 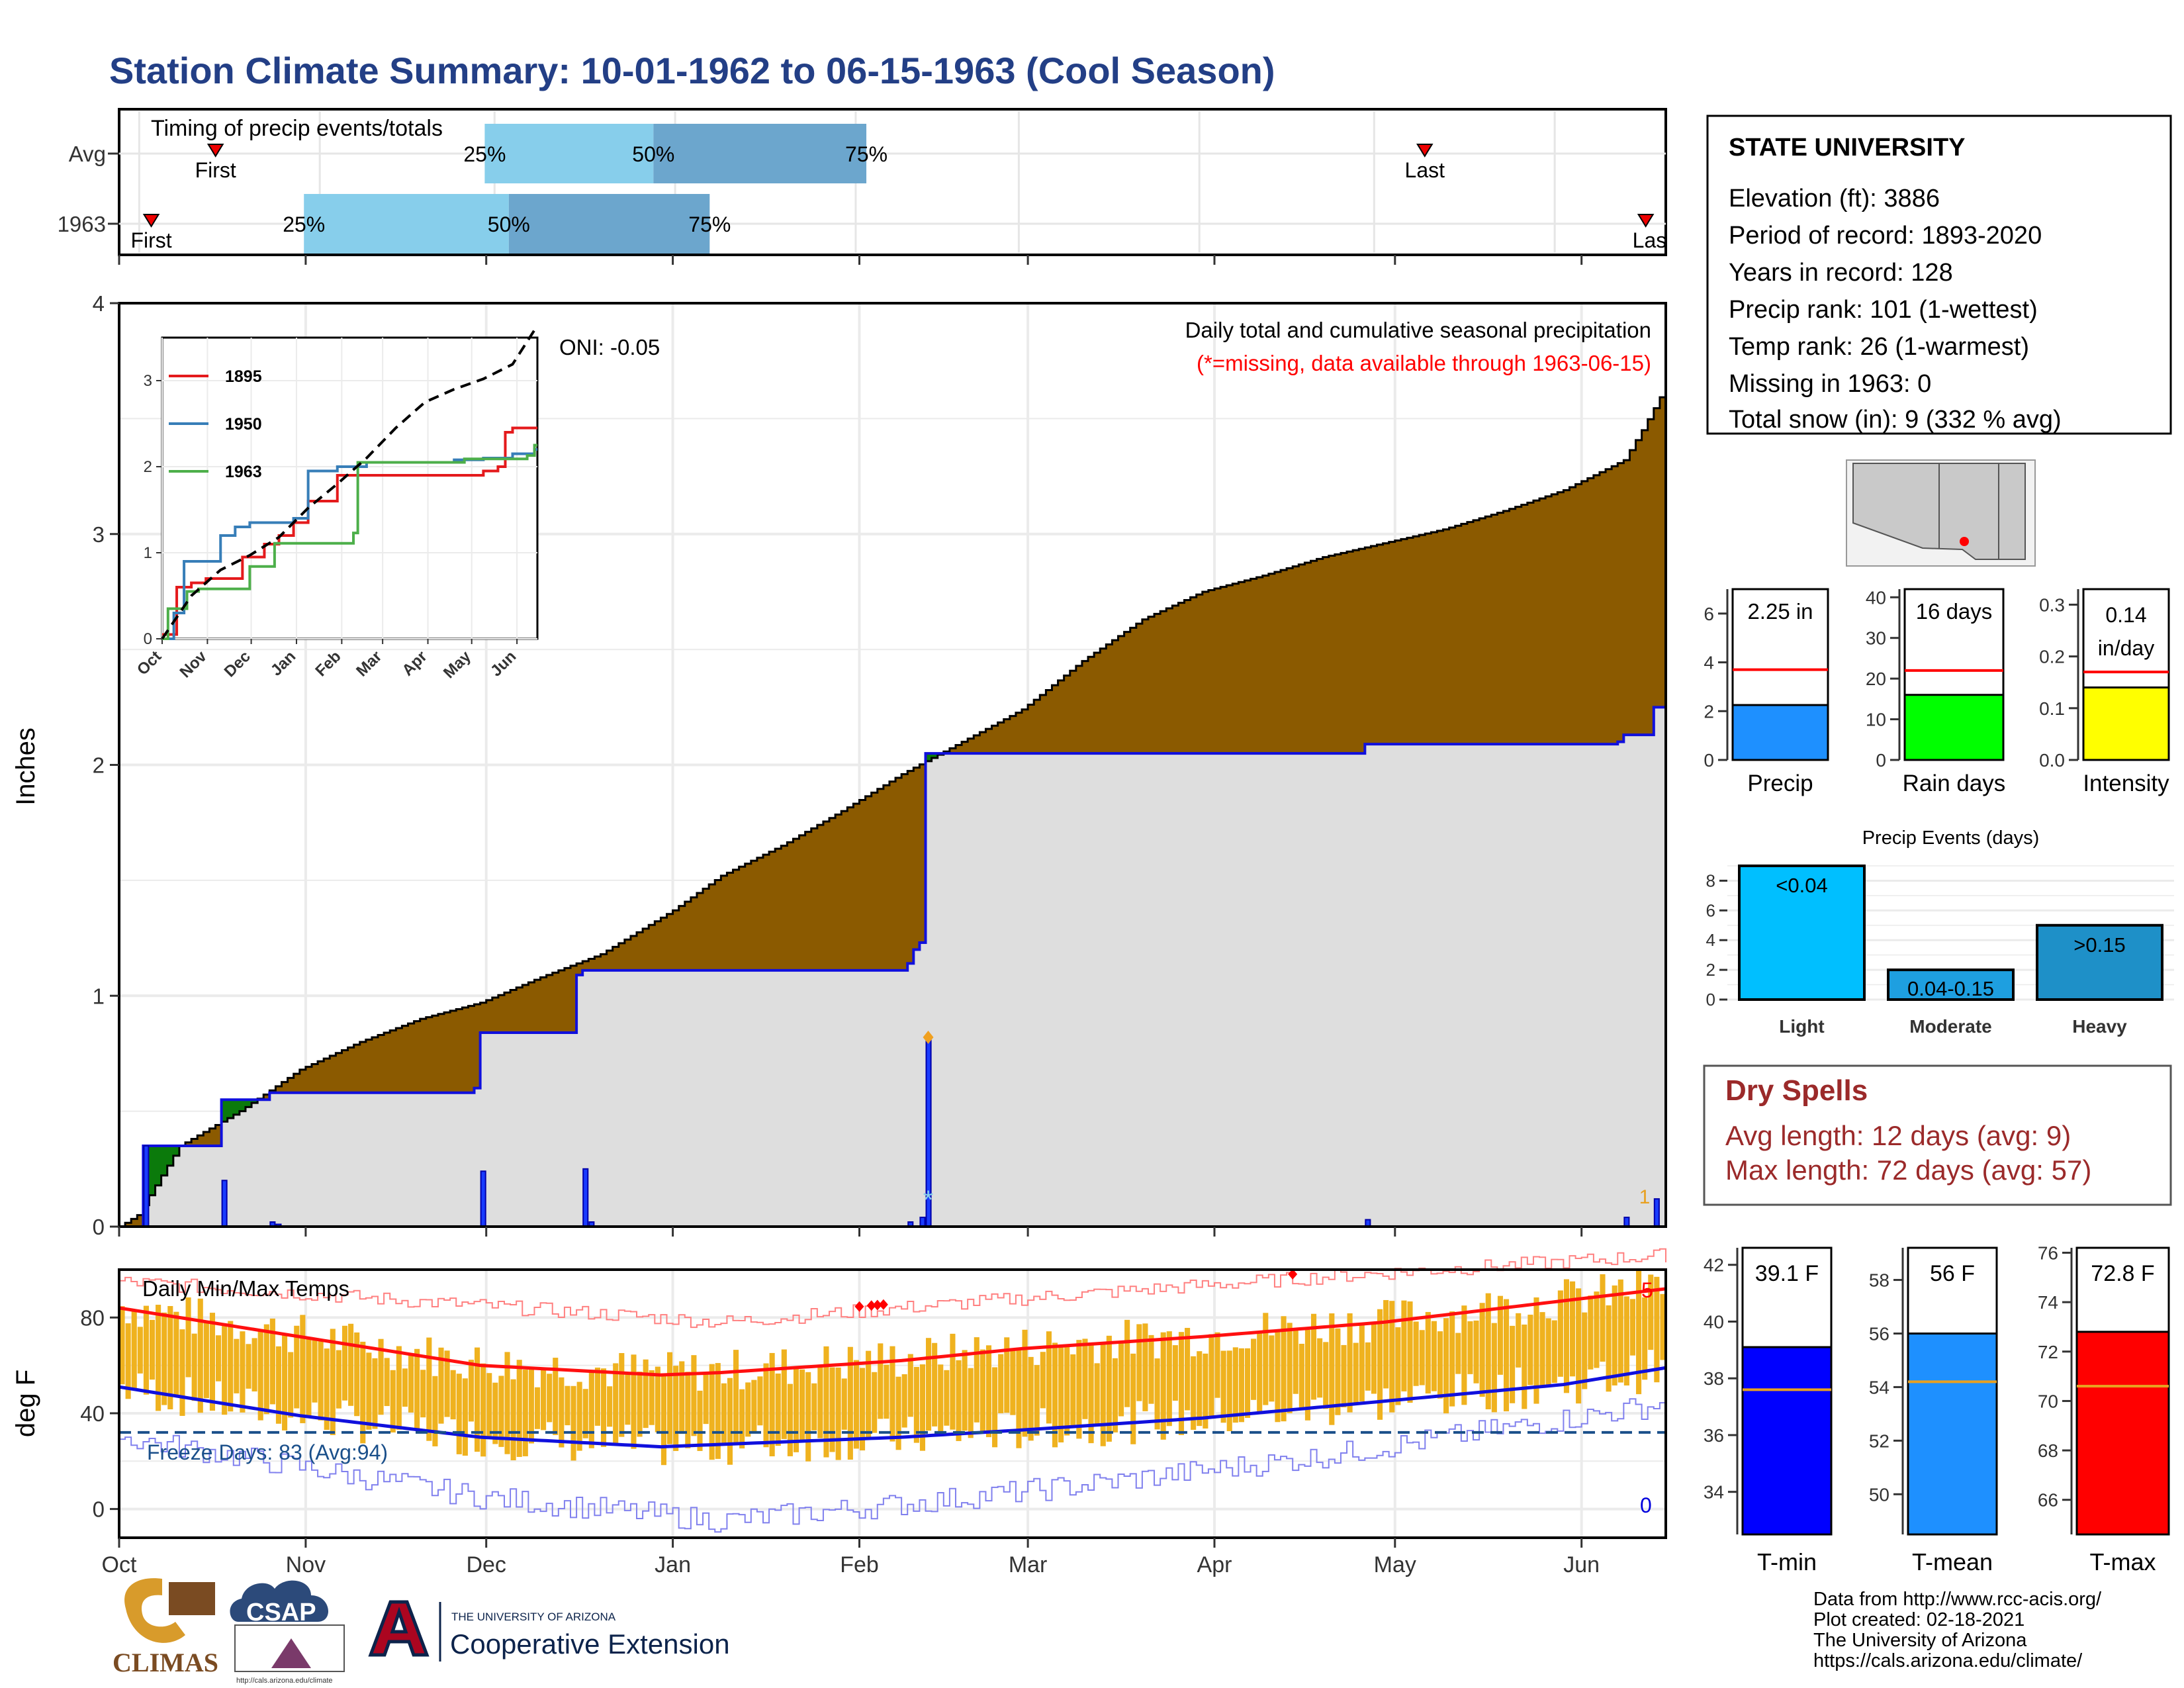 I want to click on temp-top-right-count: 5, so click(x=1647, y=1290).